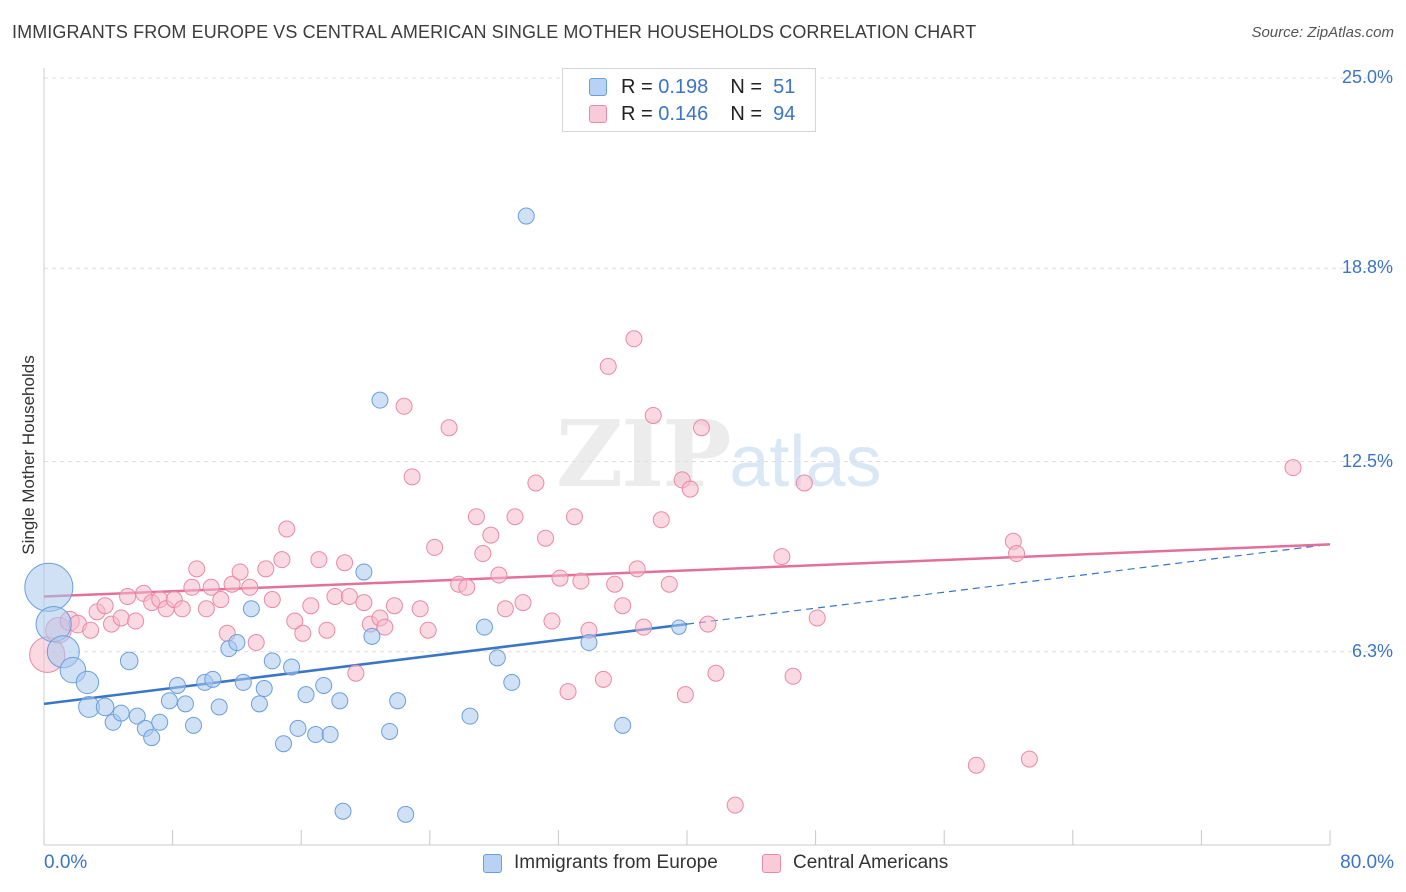 Image resolution: width=1406 pixels, height=892 pixels. Describe the element at coordinates (1367, 267) in the screenshot. I see `y-tick-label: 18.8%` at that location.